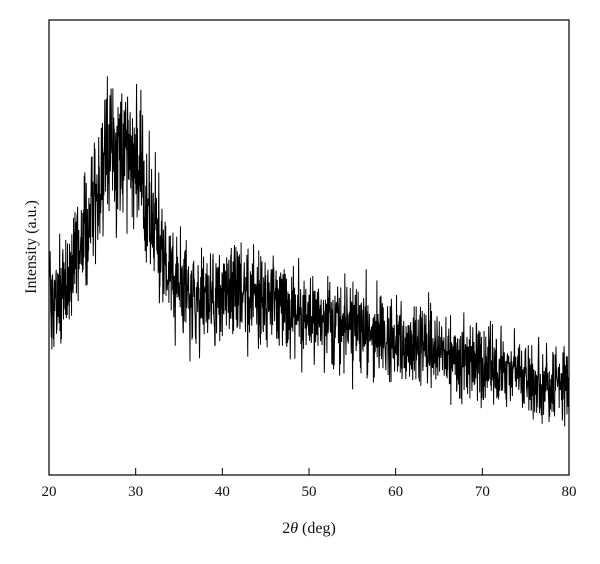 This screenshot has width=600, height=564. I want to click on x-axis-label-symbol: θ, so click(294, 528).